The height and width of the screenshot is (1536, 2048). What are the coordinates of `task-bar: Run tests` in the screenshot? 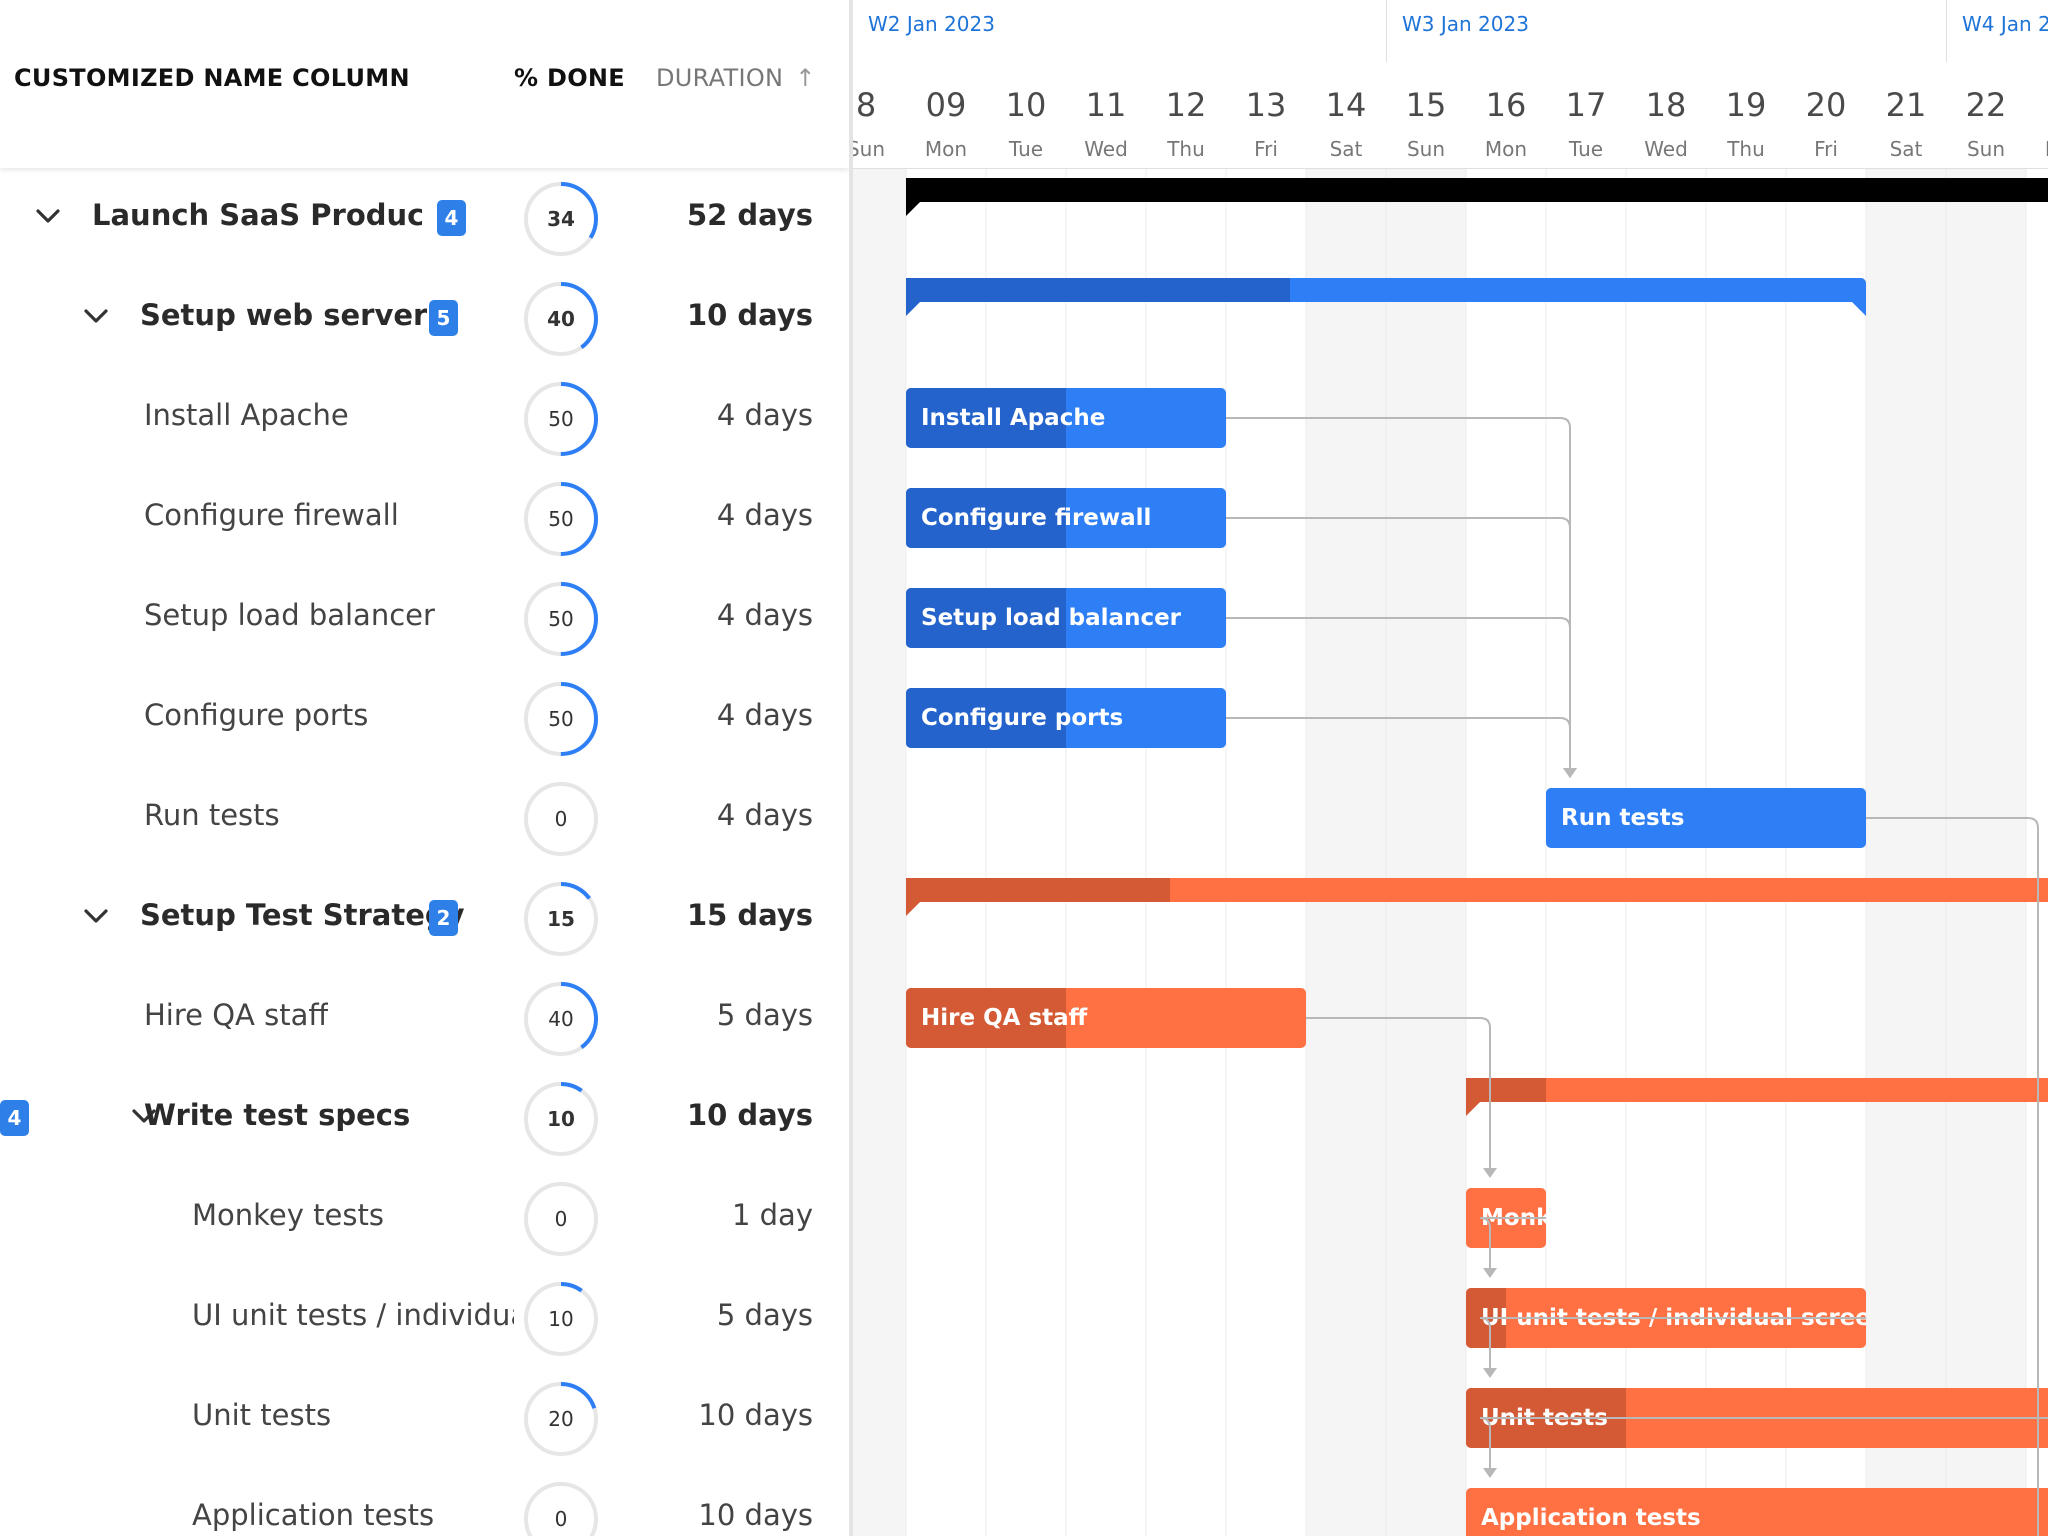 It's located at (1706, 818).